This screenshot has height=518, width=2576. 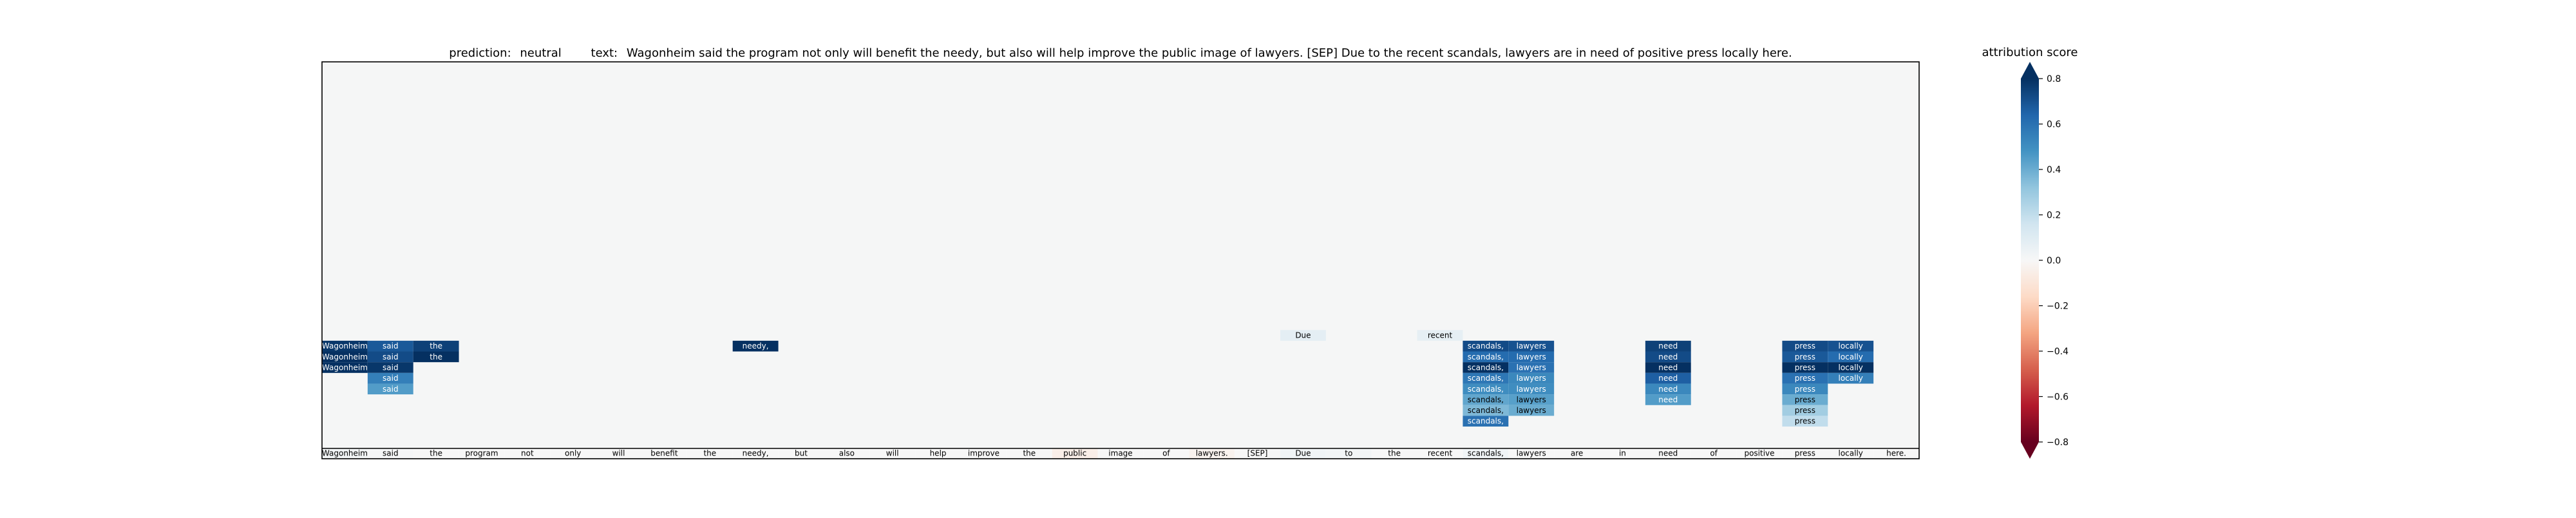 I want to click on colorbar-tick-label: 0.6, so click(x=2054, y=125).